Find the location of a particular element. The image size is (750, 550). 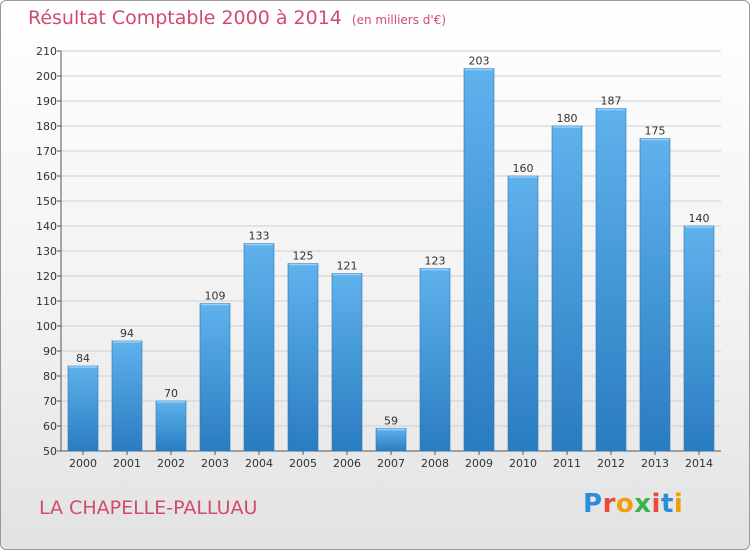

value-label: 109 is located at coordinates (215, 296).